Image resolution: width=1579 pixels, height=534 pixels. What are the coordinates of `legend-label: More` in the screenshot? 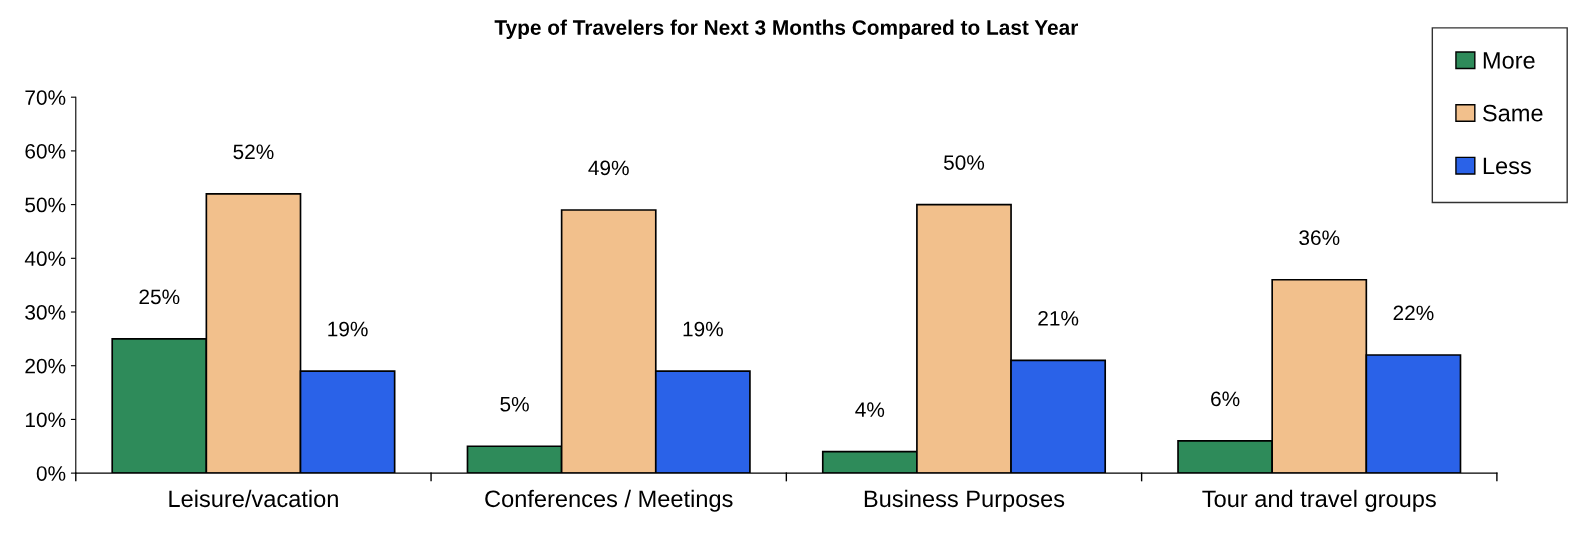 It's located at (1509, 60).